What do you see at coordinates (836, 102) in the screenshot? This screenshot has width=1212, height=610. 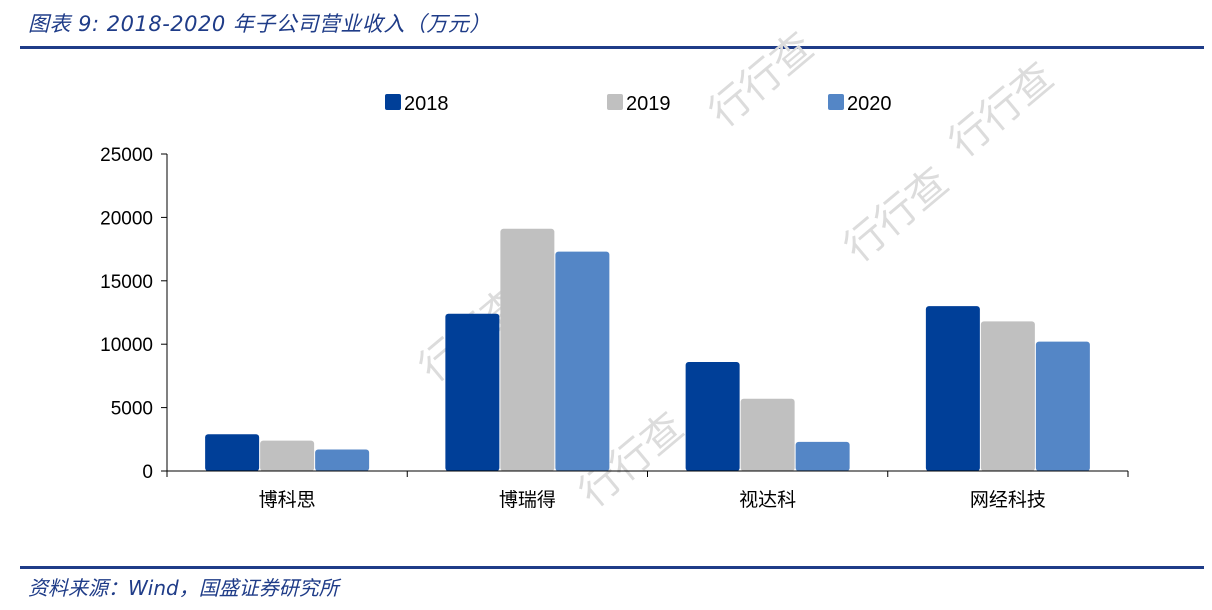 I see `legend-swatch-2020` at bounding box center [836, 102].